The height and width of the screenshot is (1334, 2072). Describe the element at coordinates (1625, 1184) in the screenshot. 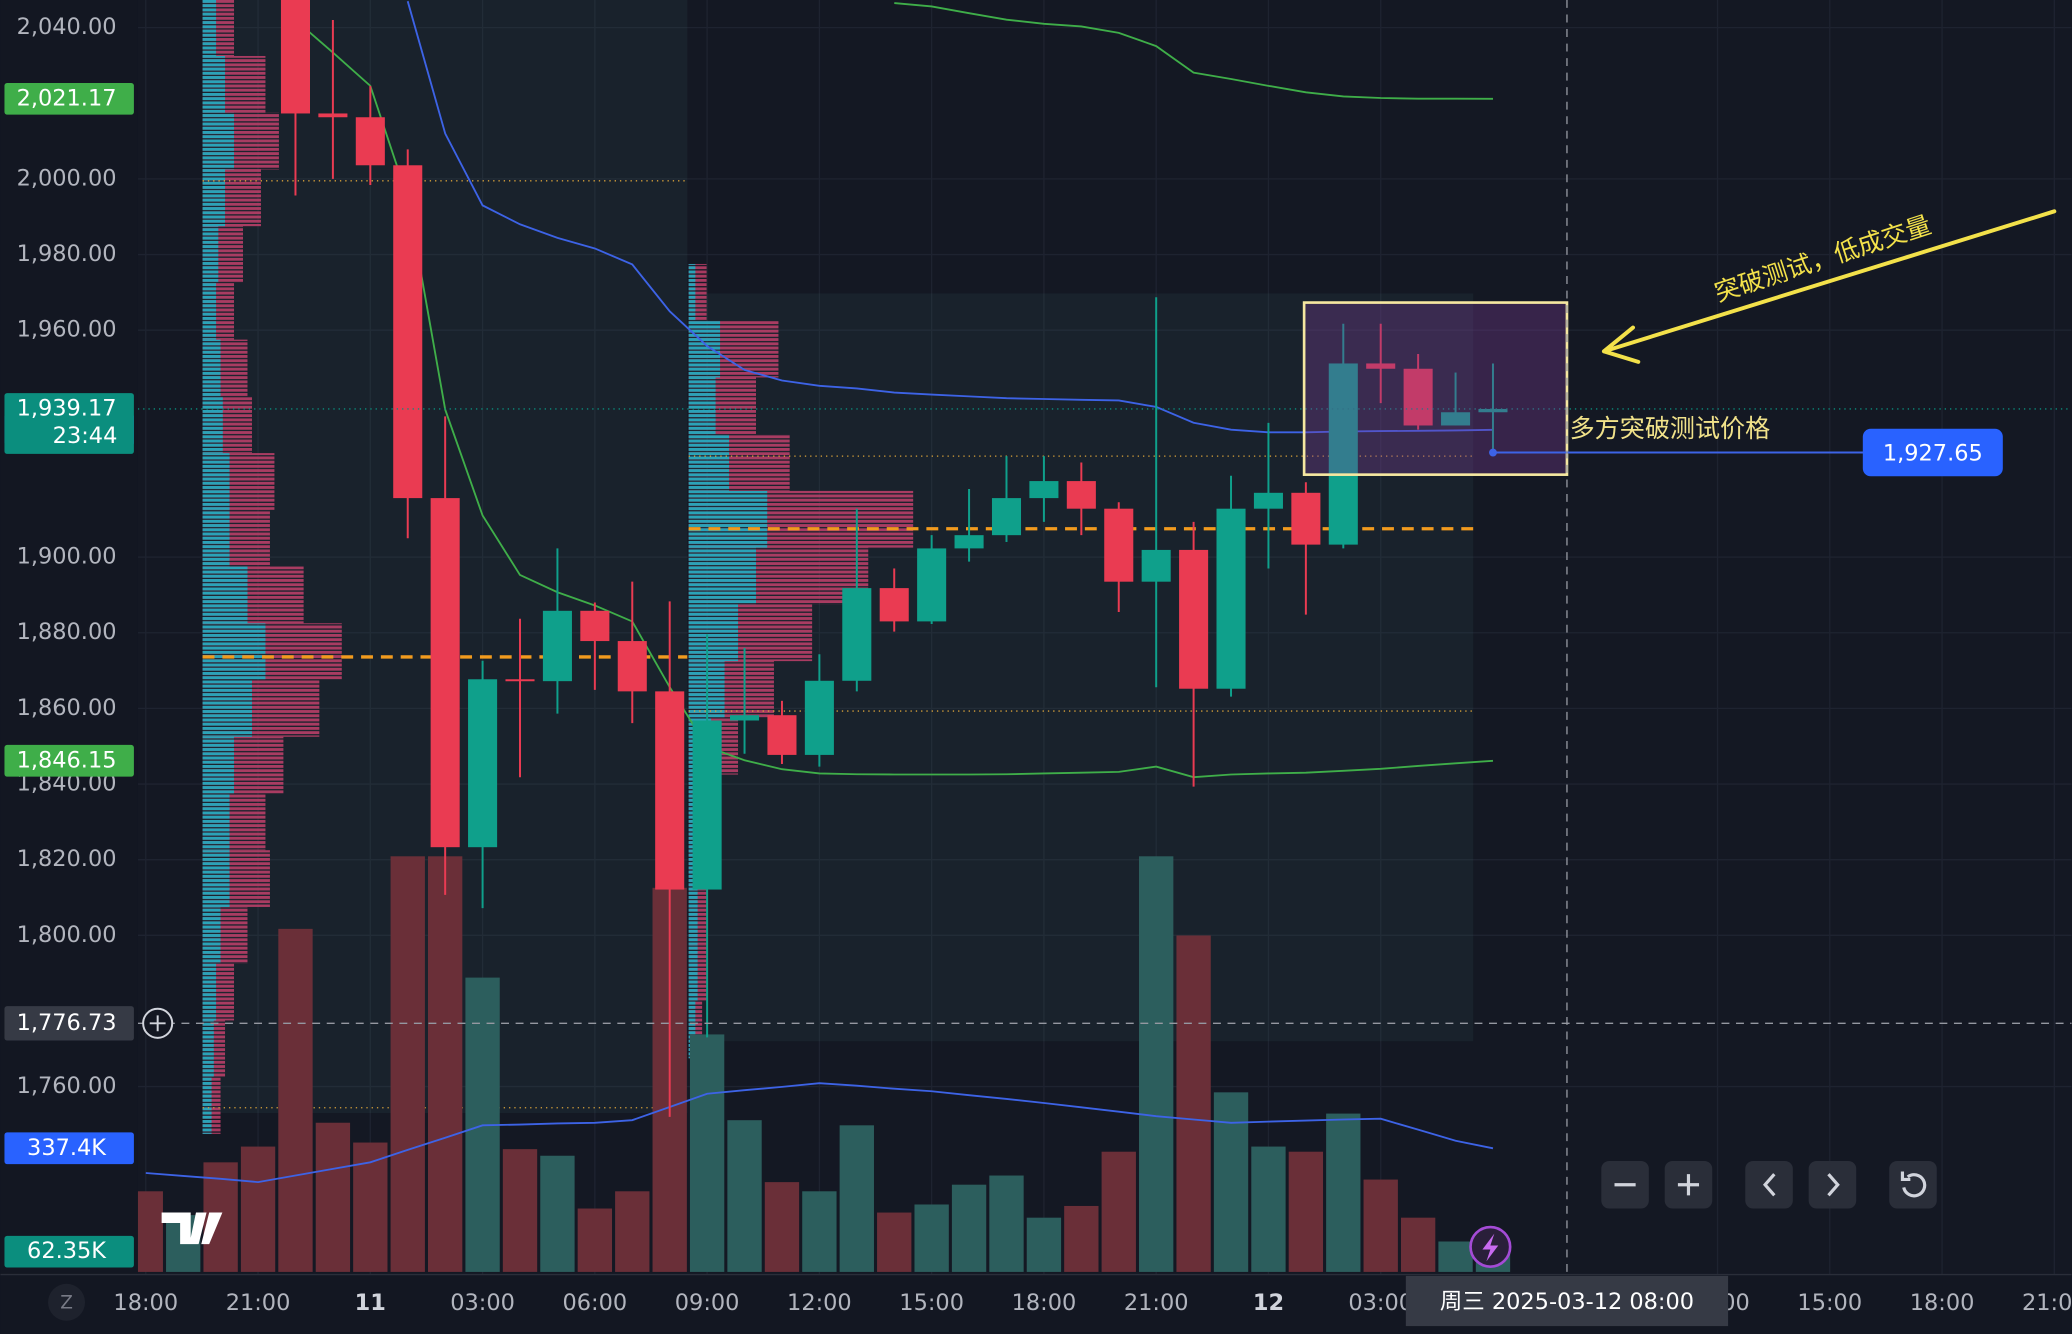

I see `zoom-out-button` at that location.